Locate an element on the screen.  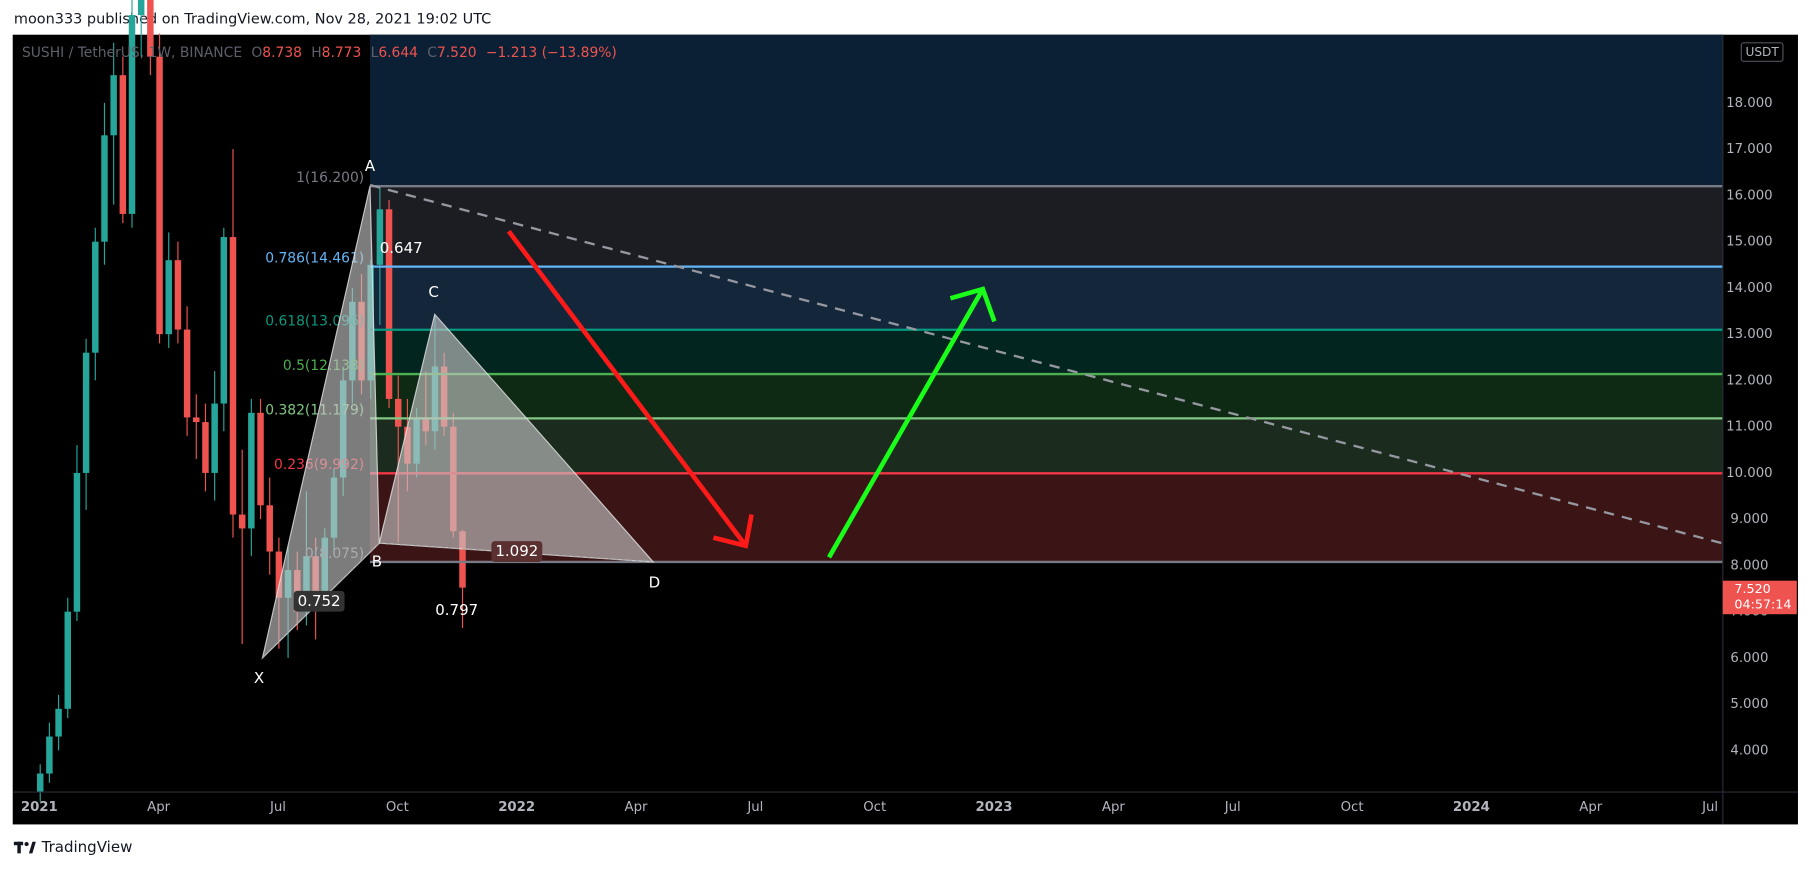
legend-field-name: O is located at coordinates (256, 53).